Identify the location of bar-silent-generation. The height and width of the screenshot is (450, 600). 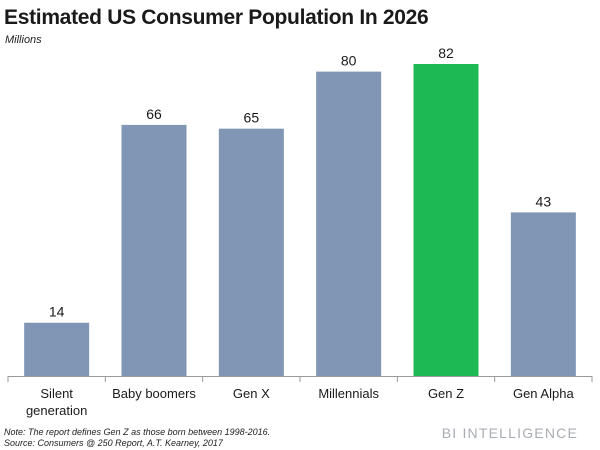
(57, 349).